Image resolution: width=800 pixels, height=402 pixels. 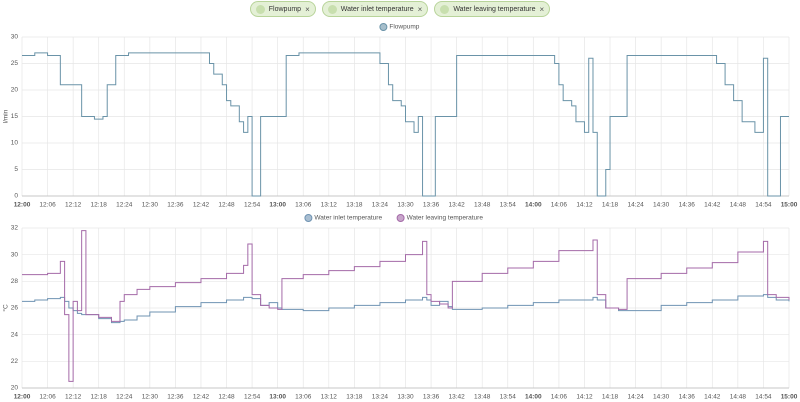 I want to click on y-tick-label: 15, so click(x=15, y=116).